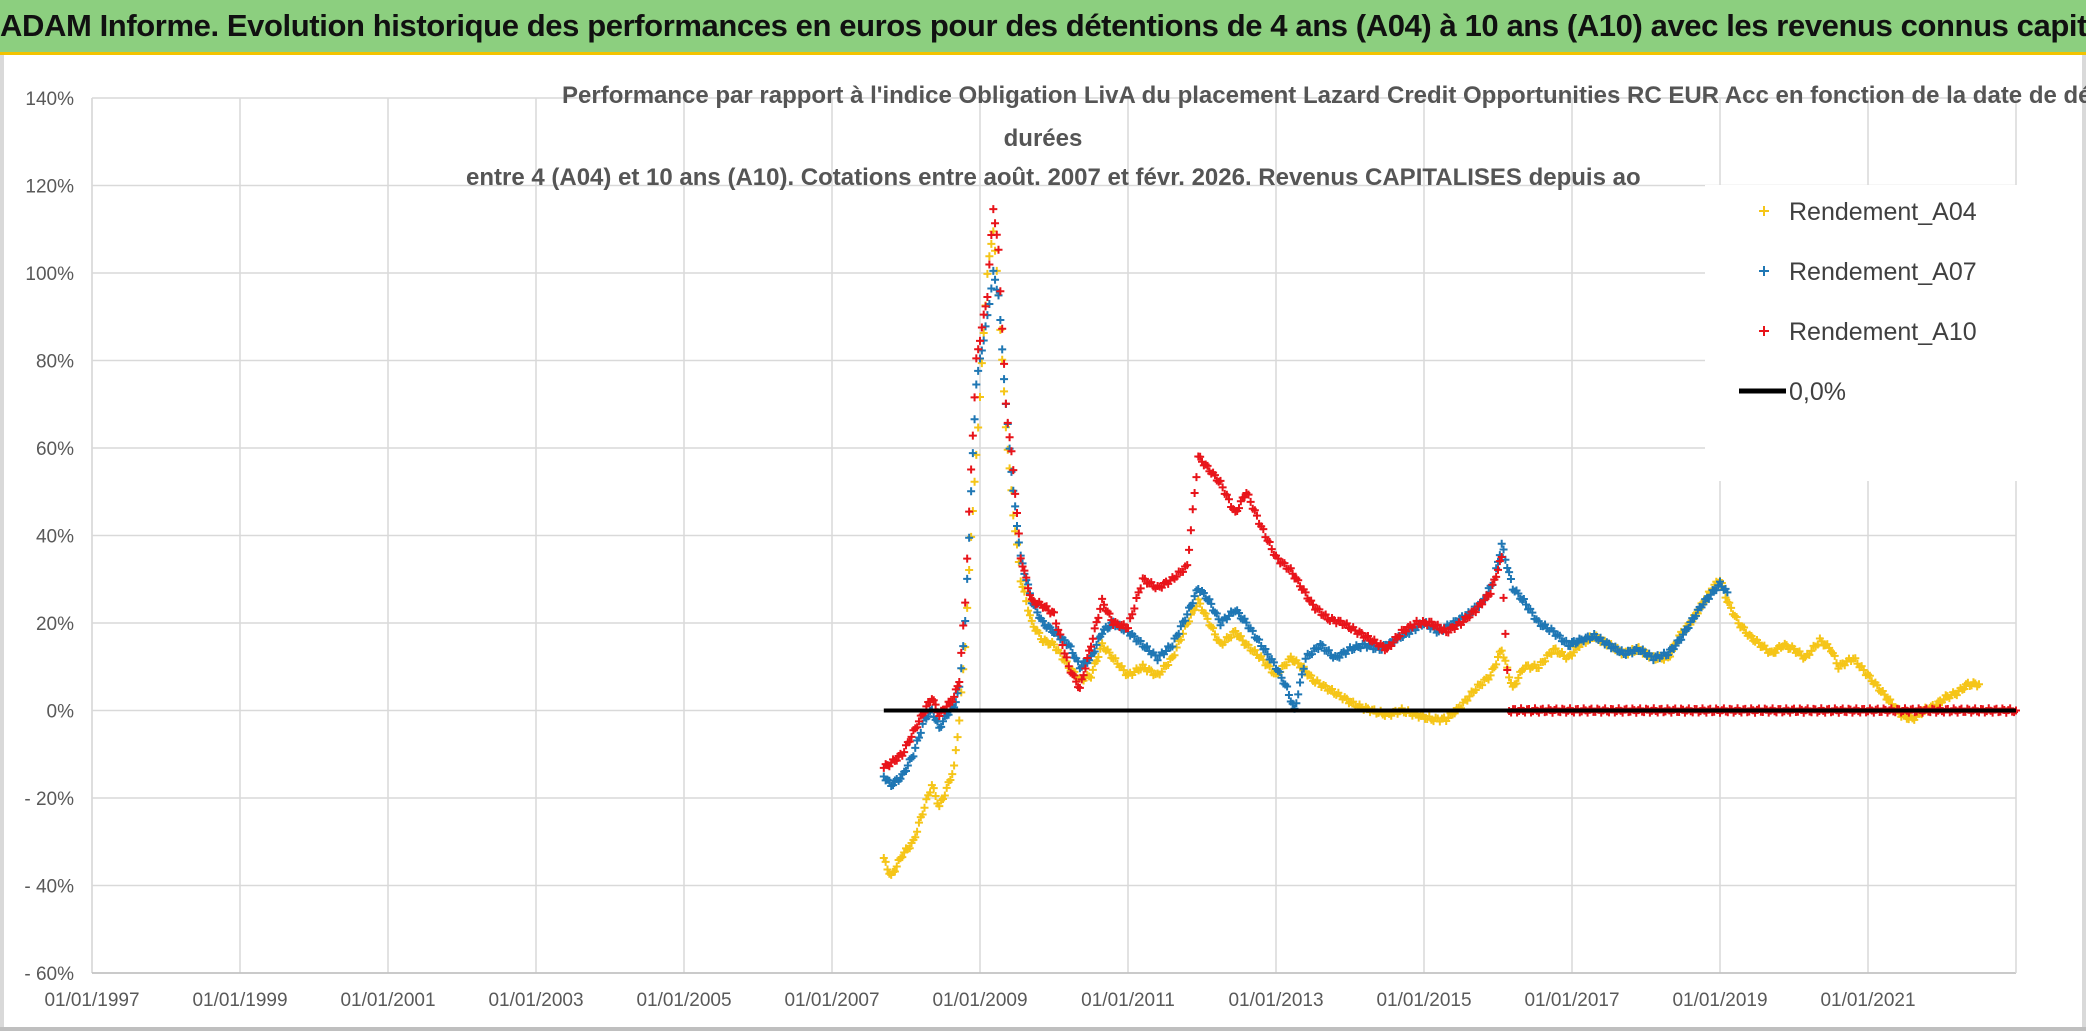 The image size is (2086, 1031). I want to click on right-border, so click(2084, 543).